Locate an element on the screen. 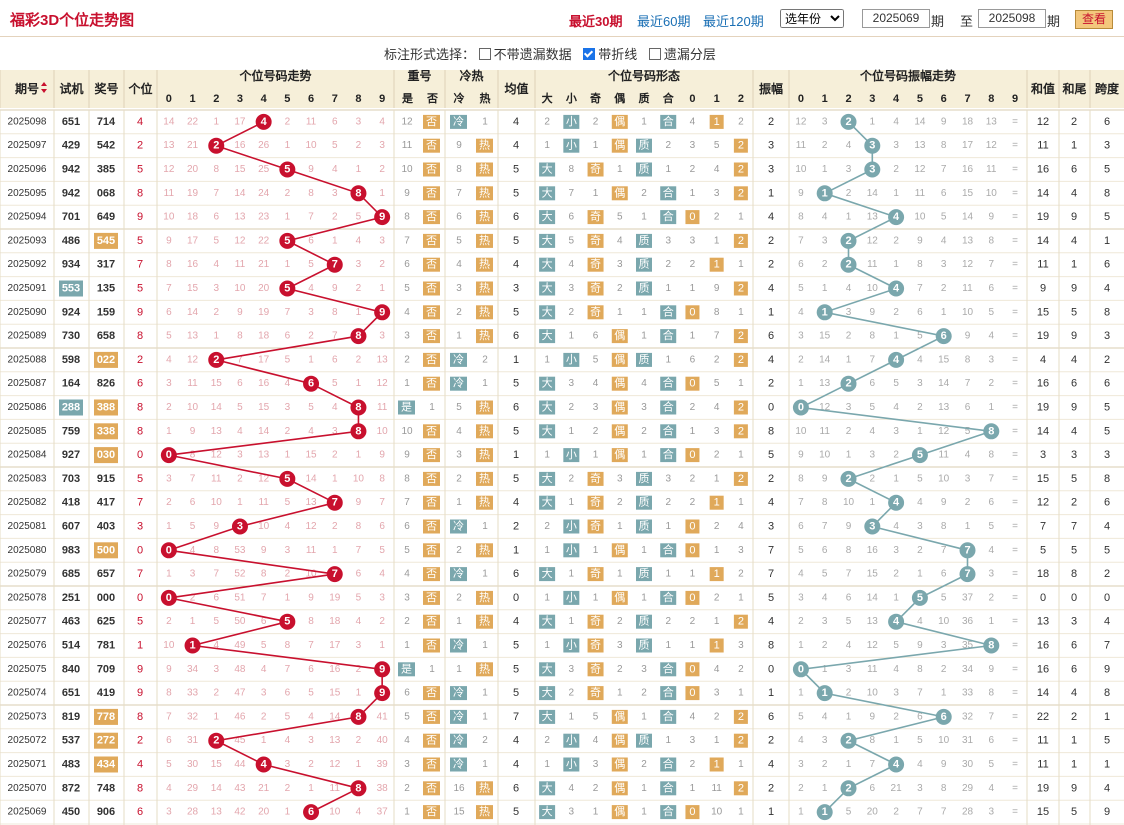 The image size is (1124, 825). repeat-tag is located at coordinates (431, 788).